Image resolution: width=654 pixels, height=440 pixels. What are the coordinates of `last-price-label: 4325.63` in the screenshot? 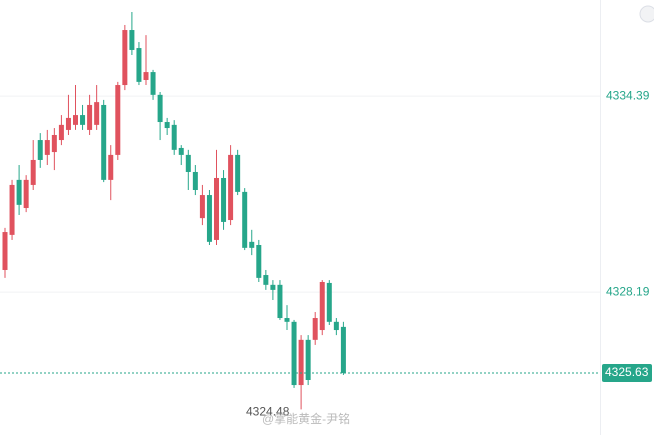 It's located at (627, 372).